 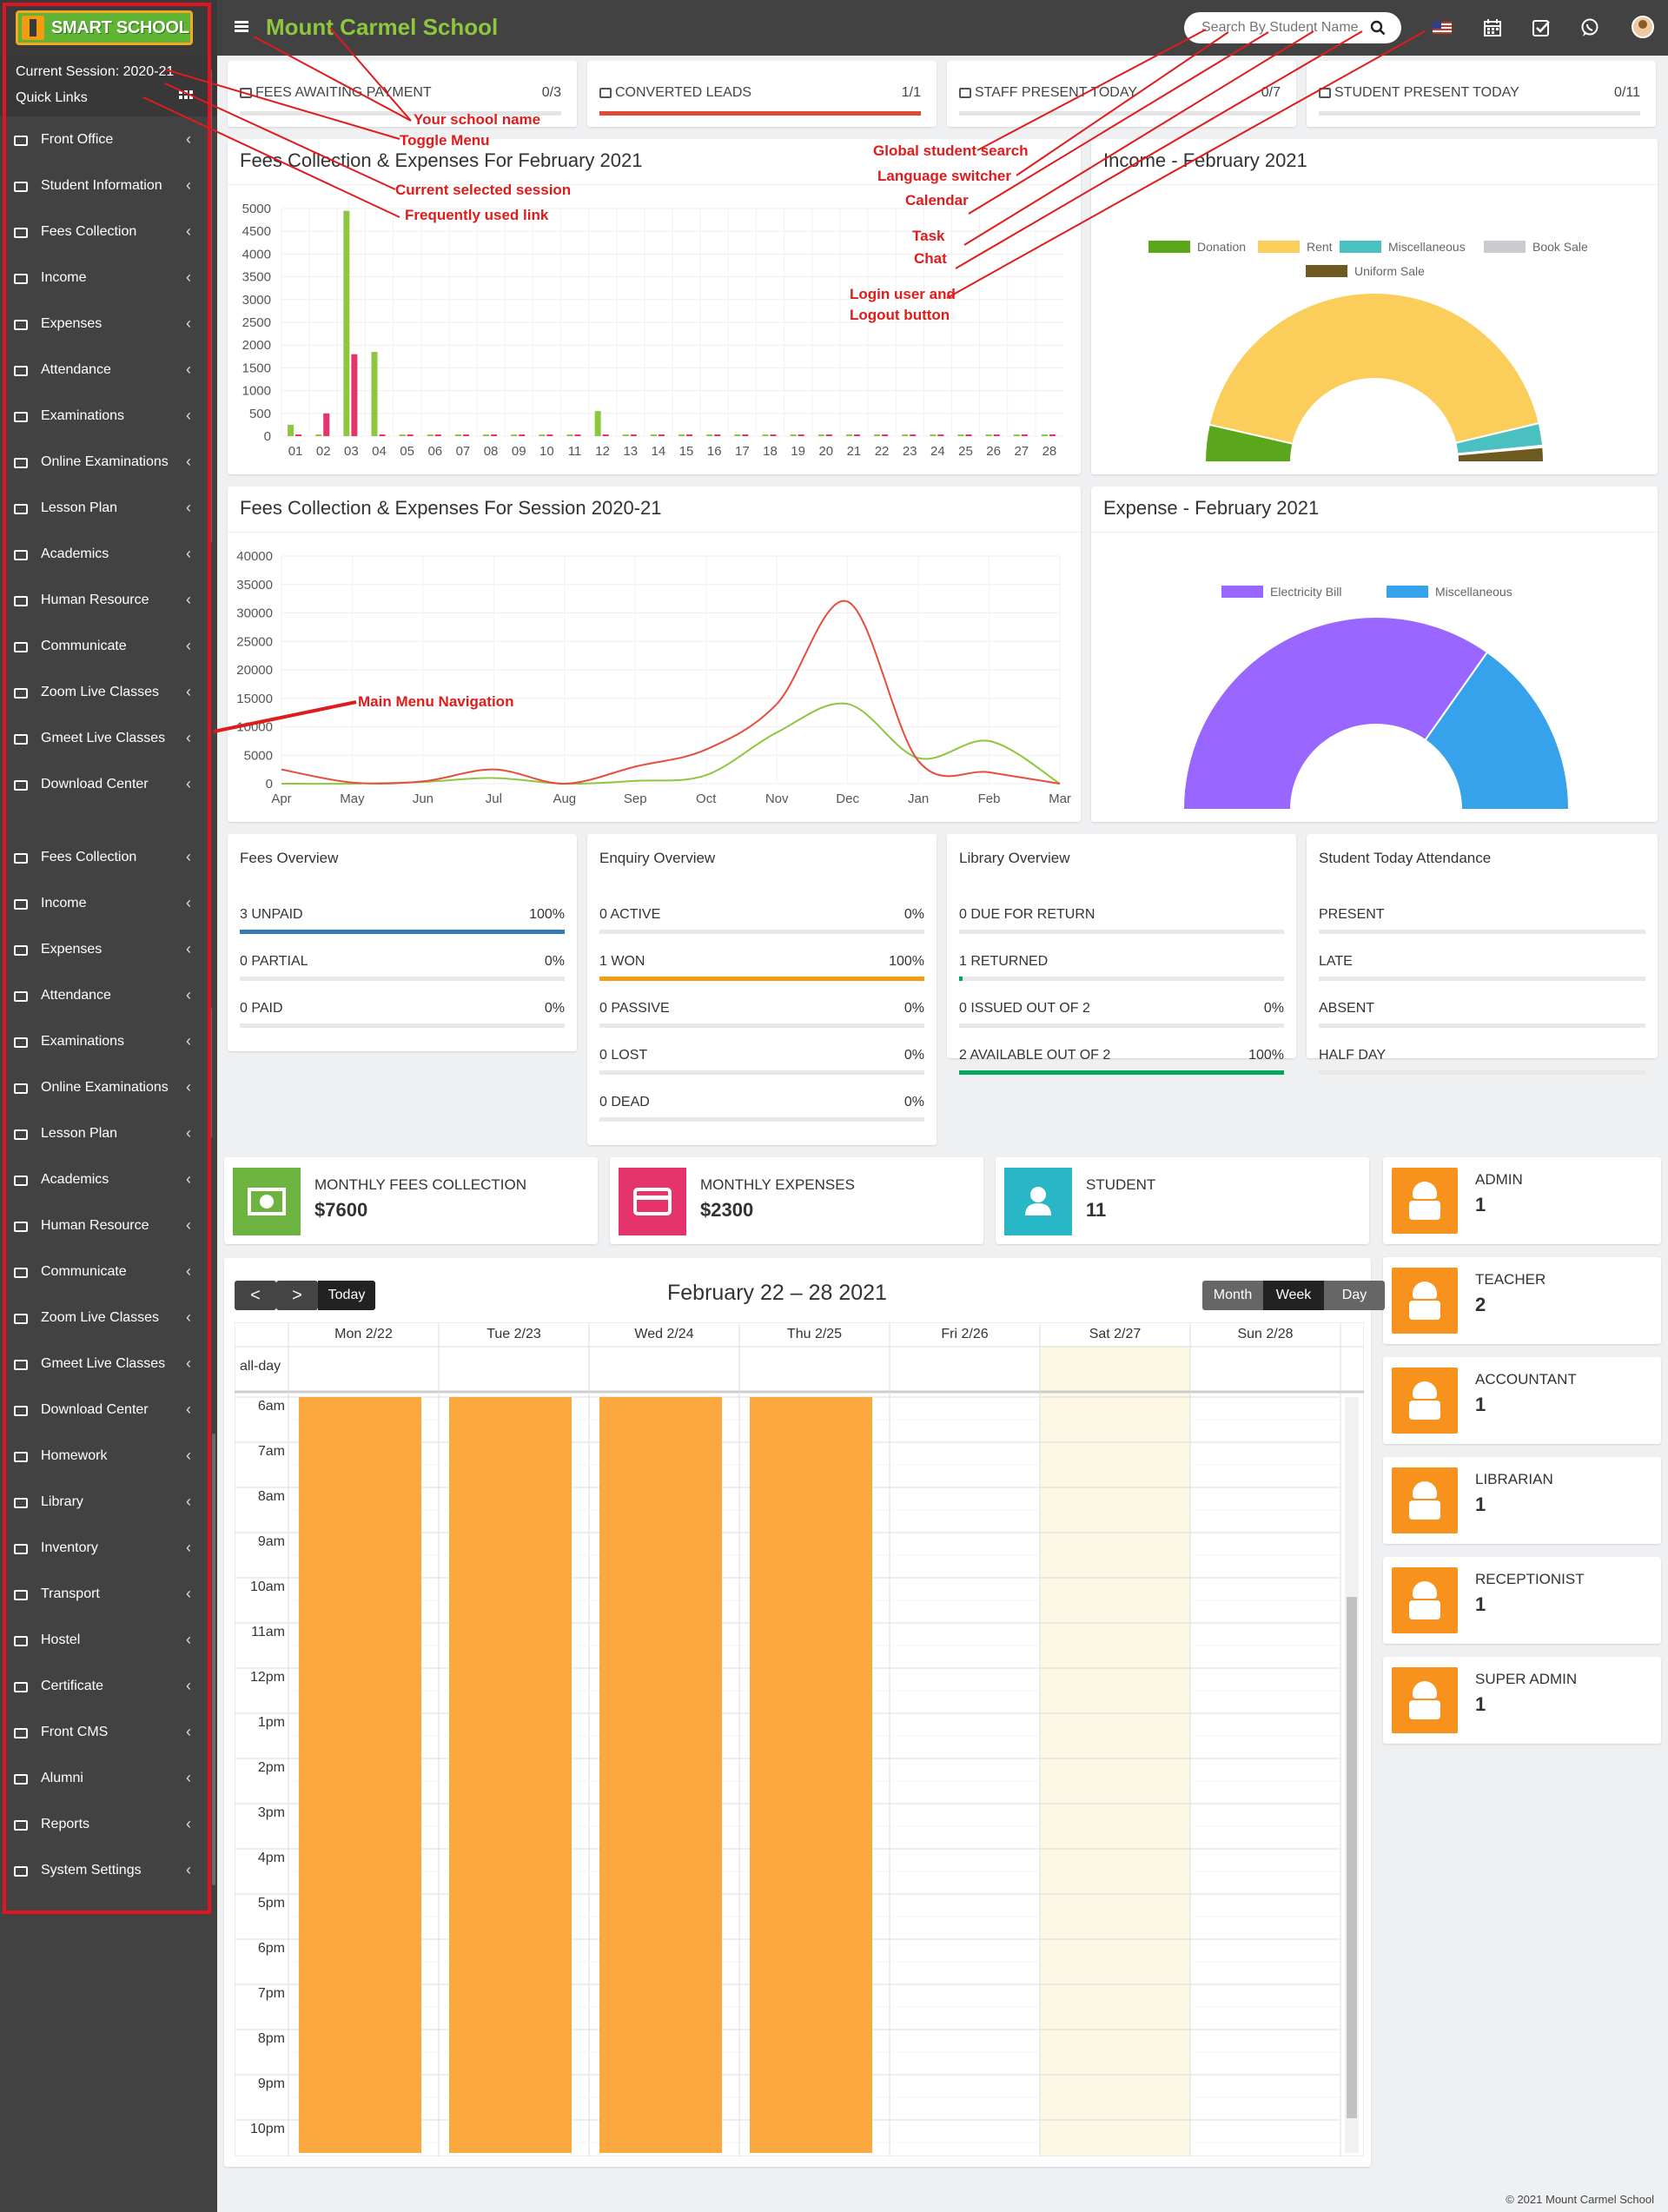 I want to click on search-icon, so click(x=1378, y=28).